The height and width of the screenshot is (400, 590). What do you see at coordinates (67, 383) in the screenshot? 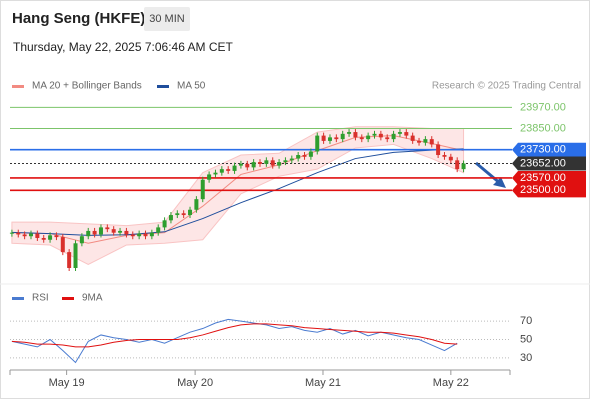
I see `x-tick-label: May 19` at bounding box center [67, 383].